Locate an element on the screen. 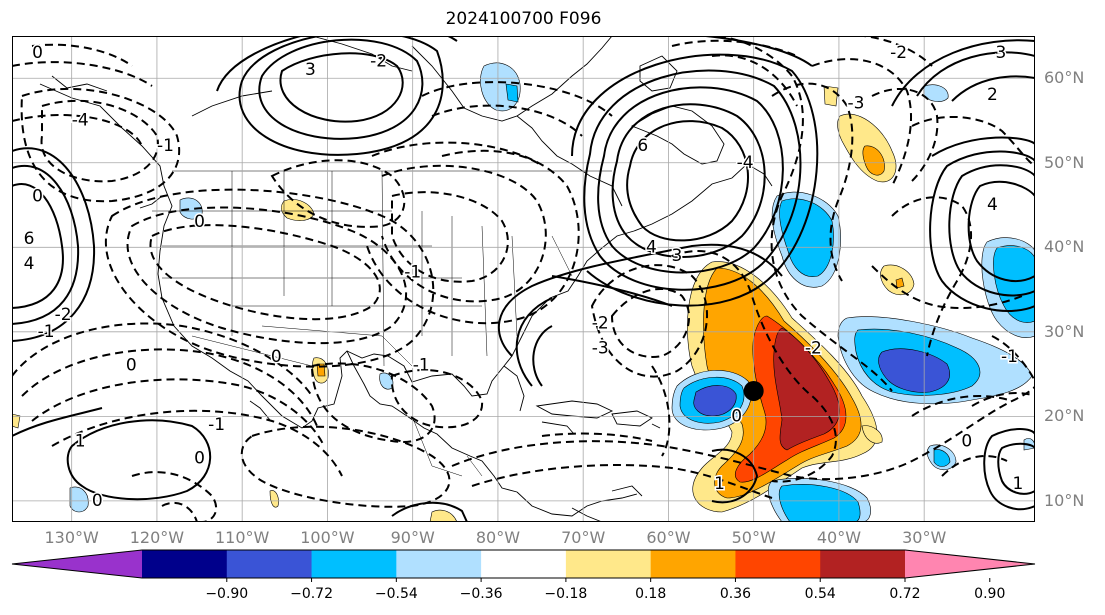 The height and width of the screenshot is (615, 1105). latitude-label: 30°N is located at coordinates (1064, 331).